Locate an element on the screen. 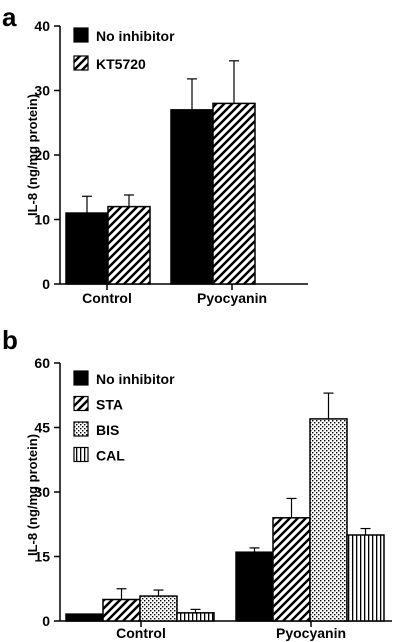 The image size is (400, 642). y-tick-label: 40 is located at coordinates (42, 26).